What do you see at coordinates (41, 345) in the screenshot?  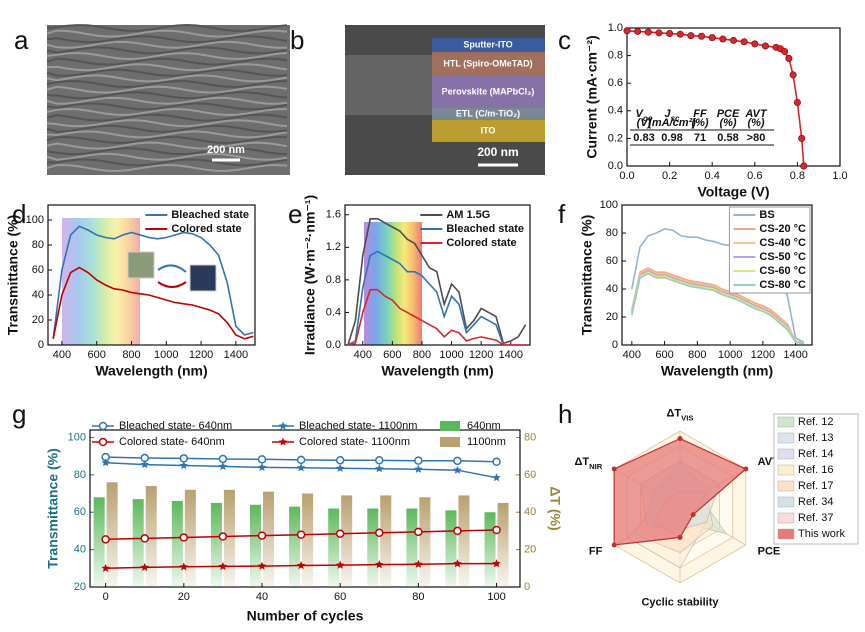 I see `y-tick-label: 0` at bounding box center [41, 345].